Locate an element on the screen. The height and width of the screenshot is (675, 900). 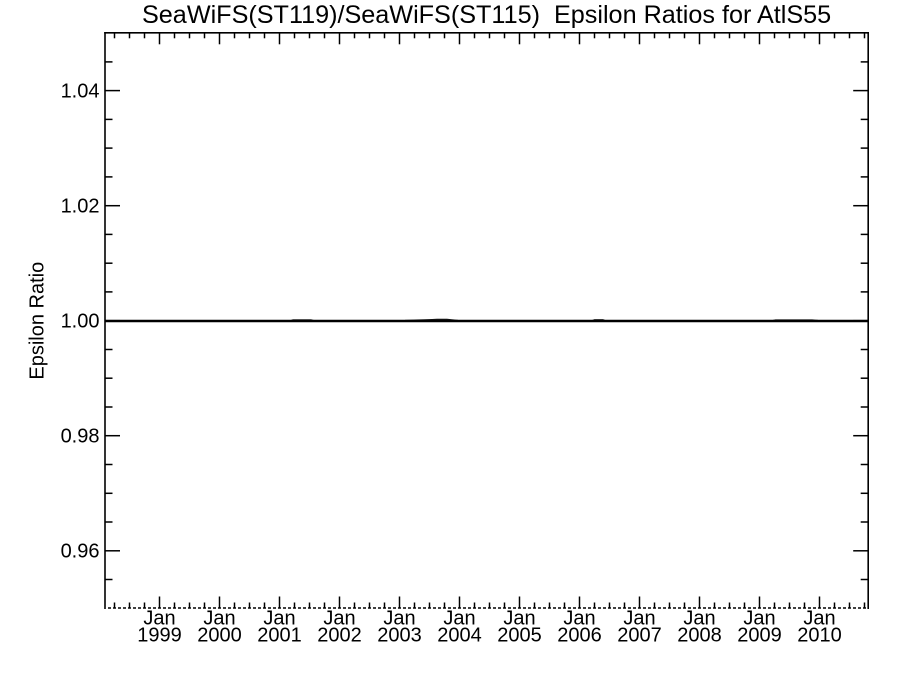
svg-text: 2006 is located at coordinates (579, 636).